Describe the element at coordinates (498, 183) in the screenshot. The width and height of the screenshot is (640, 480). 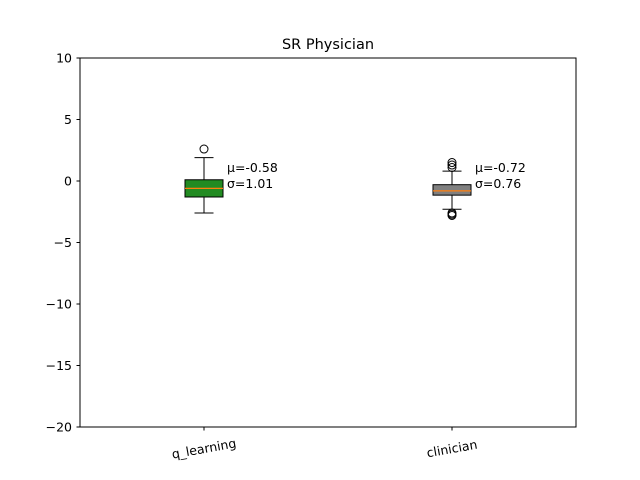
I see `std-annotation: σ=0.76` at that location.